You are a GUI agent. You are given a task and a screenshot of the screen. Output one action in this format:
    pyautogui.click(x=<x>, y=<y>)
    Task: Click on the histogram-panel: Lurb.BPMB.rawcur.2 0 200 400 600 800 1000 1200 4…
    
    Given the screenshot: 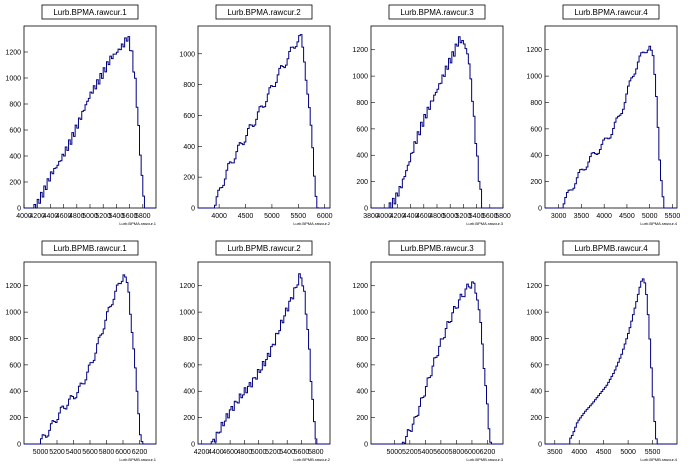 What is the action you would take?
    pyautogui.click(x=255, y=351)
    